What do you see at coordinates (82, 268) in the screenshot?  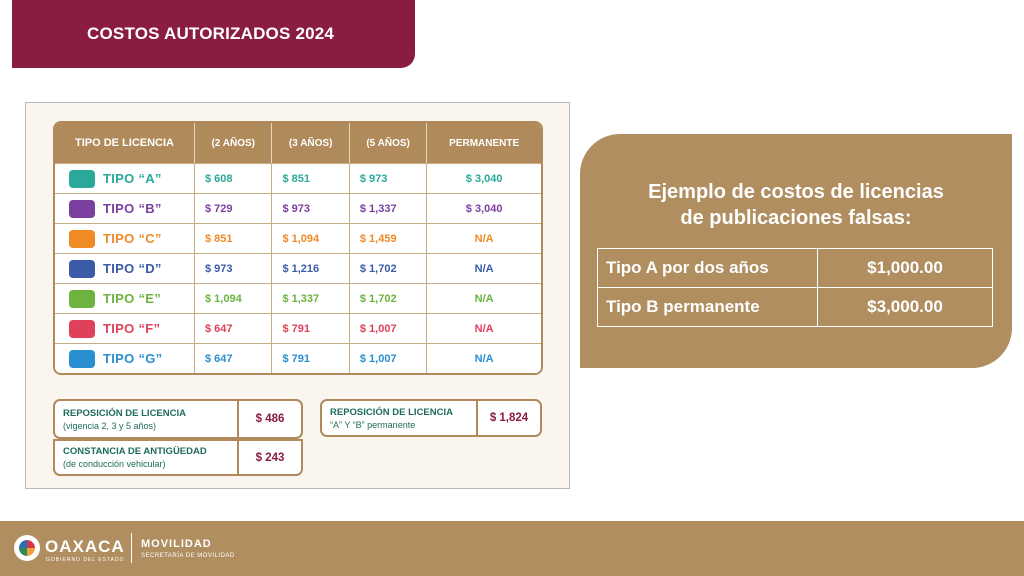 I see `truck-icon` at bounding box center [82, 268].